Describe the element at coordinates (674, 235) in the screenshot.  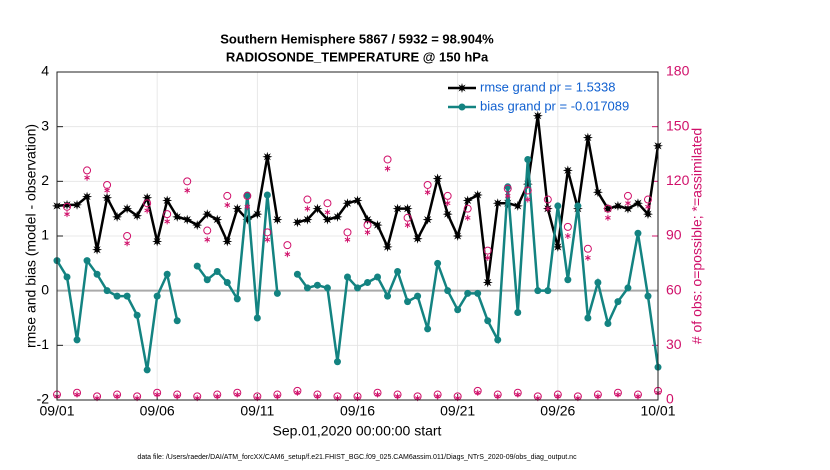
I see `y2-tick-label: 90` at that location.